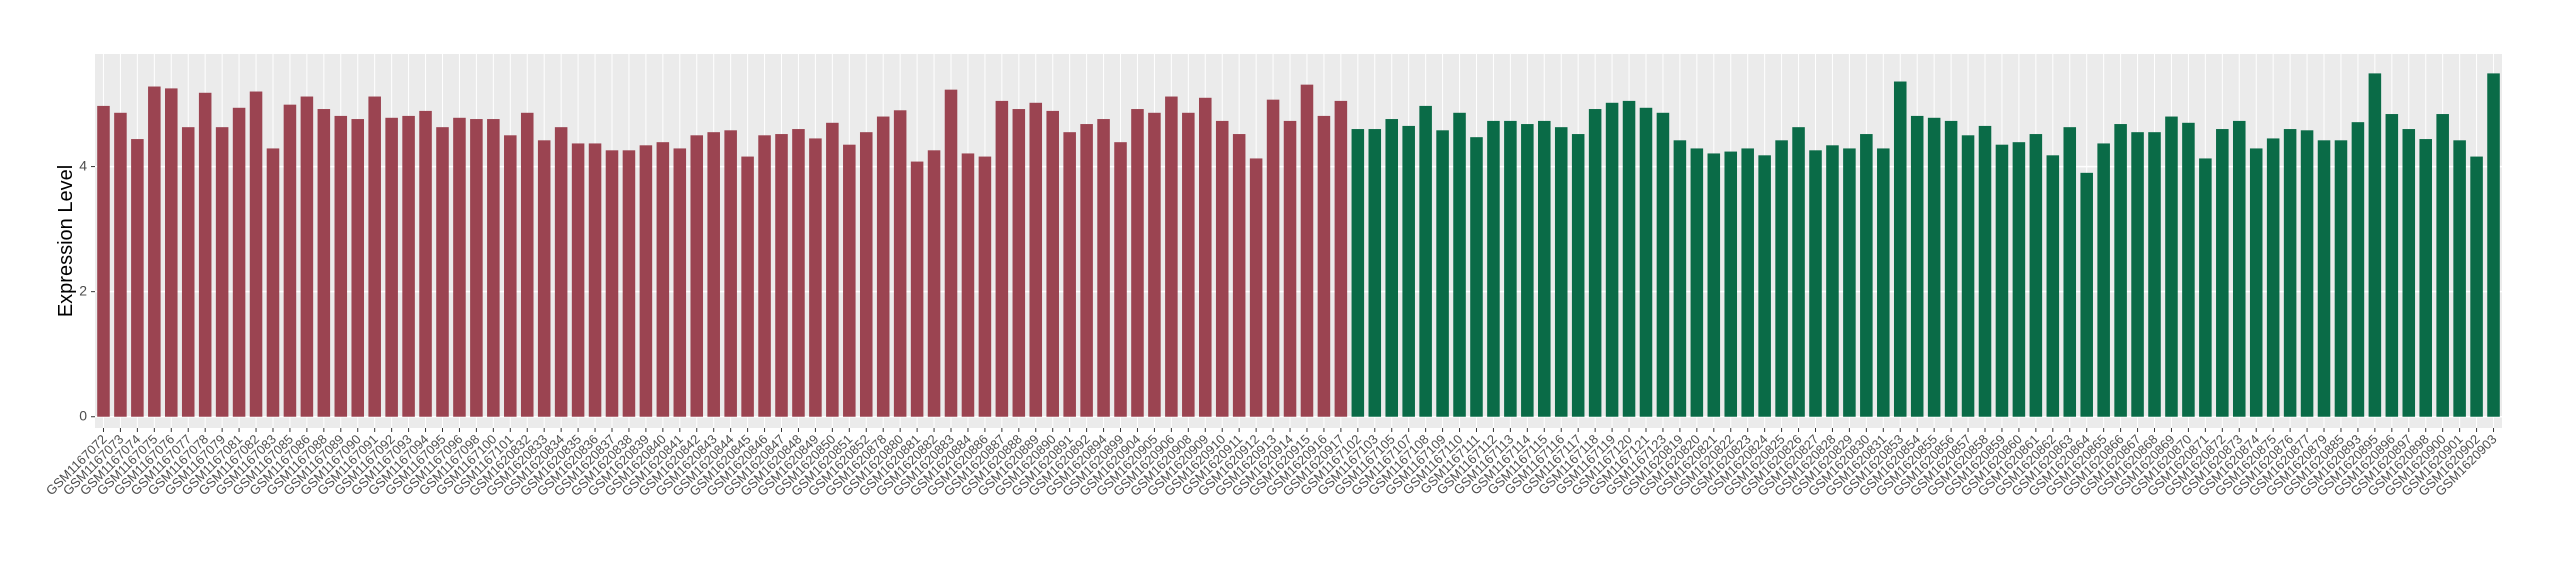 The image size is (2560, 580). What do you see at coordinates (83, 415) in the screenshot?
I see `y-tick-label: 0` at bounding box center [83, 415].